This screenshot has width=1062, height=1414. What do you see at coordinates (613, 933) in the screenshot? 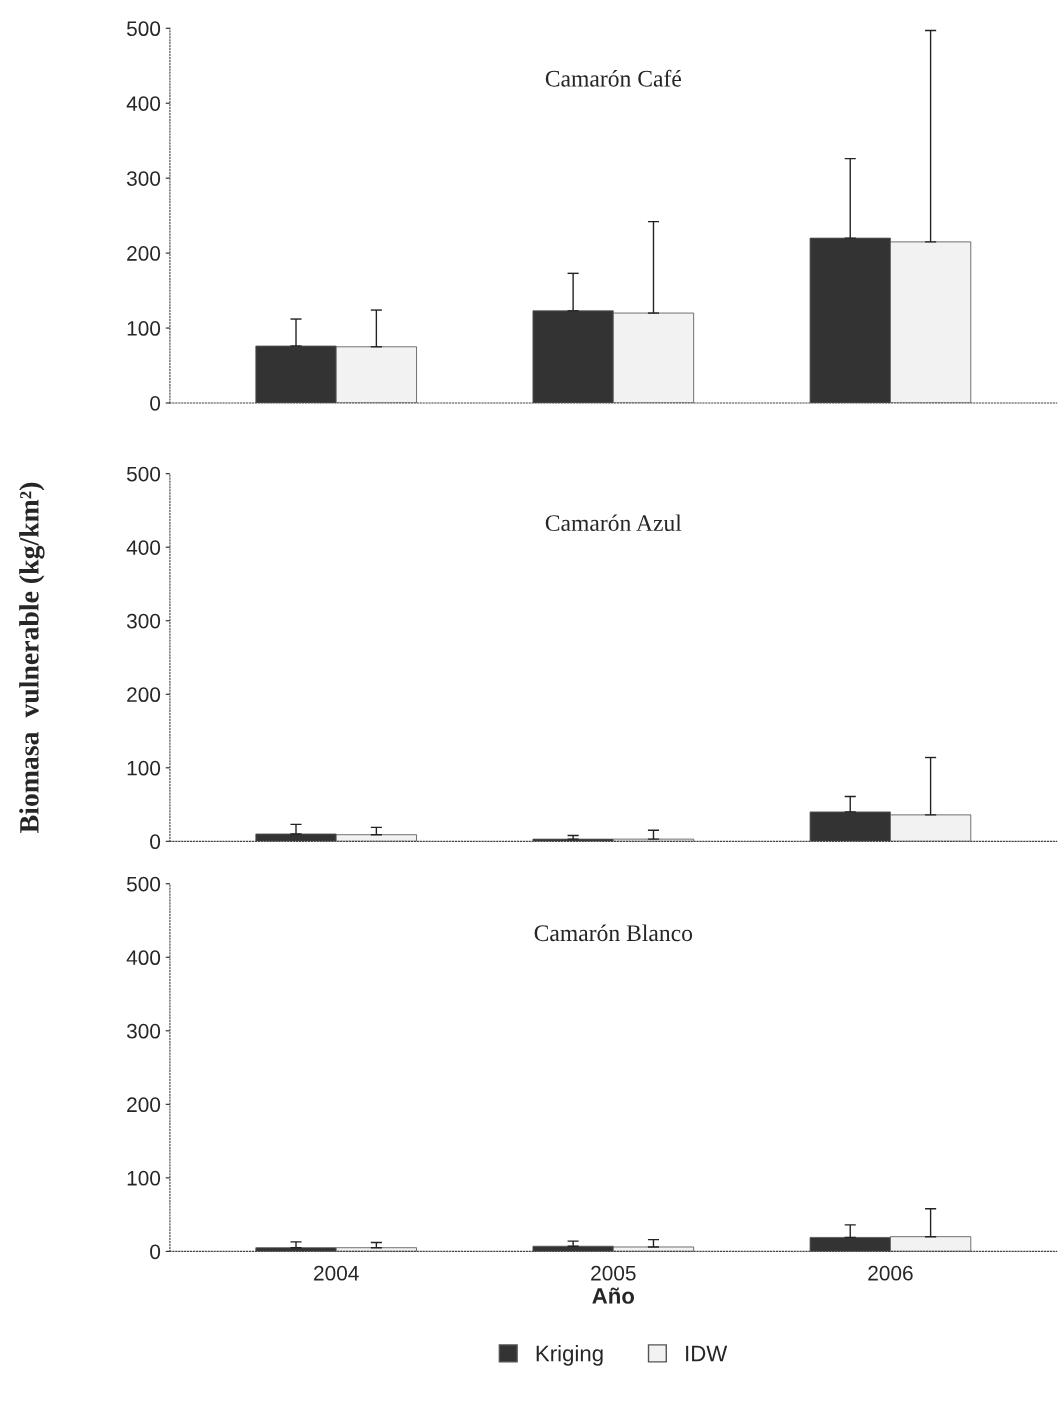
I see `text: Camarón Blanco` at bounding box center [613, 933].